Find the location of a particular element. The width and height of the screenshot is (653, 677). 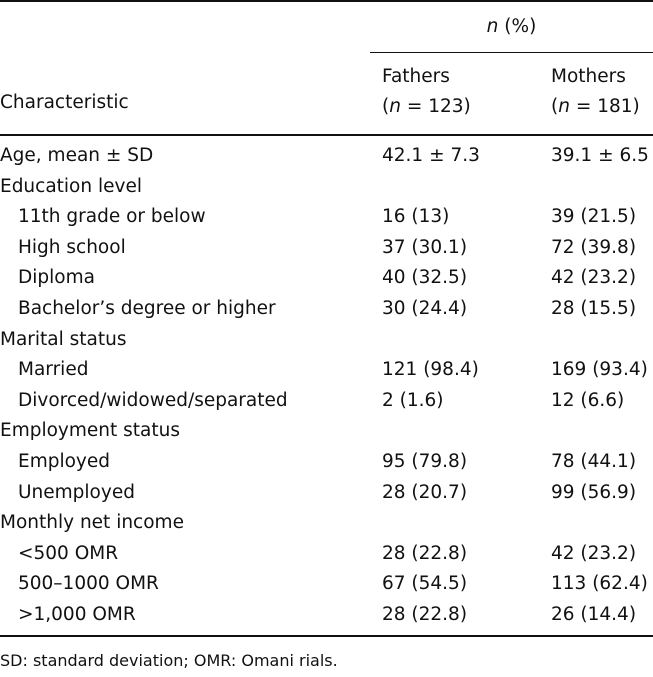

row-label: 11th grade or below is located at coordinates (112, 217).